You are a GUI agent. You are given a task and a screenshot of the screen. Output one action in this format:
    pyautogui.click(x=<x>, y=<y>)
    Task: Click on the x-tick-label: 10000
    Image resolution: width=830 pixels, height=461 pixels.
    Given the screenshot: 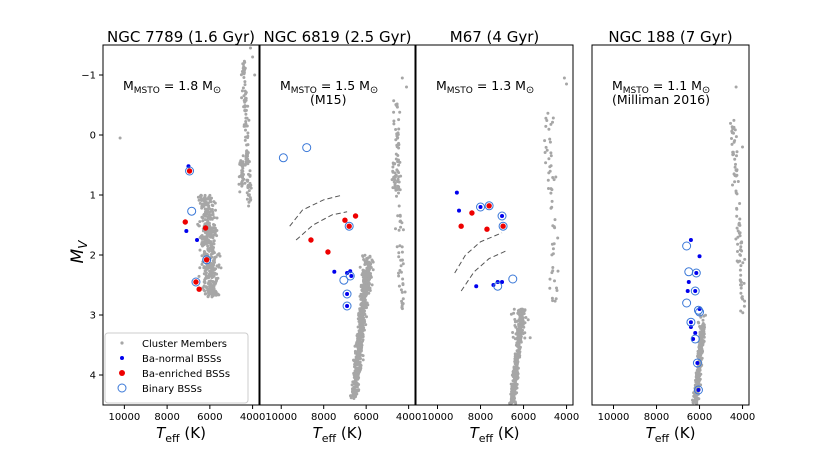 What is the action you would take?
    pyautogui.click(x=614, y=417)
    